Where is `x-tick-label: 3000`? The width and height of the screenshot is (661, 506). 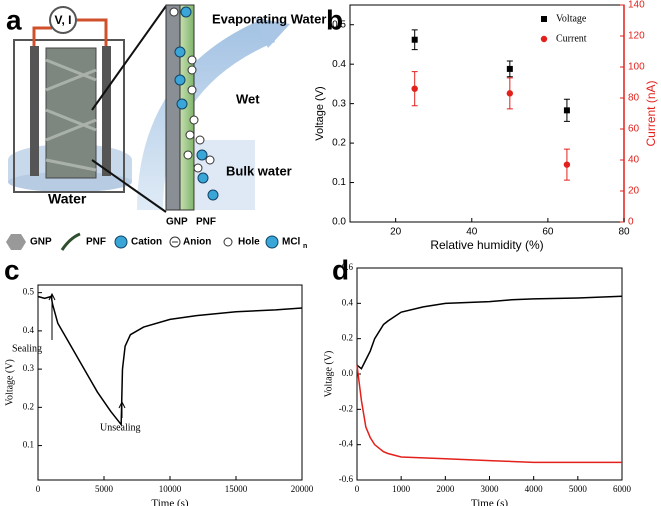 x-tick-label: 3000 is located at coordinates (490, 489).